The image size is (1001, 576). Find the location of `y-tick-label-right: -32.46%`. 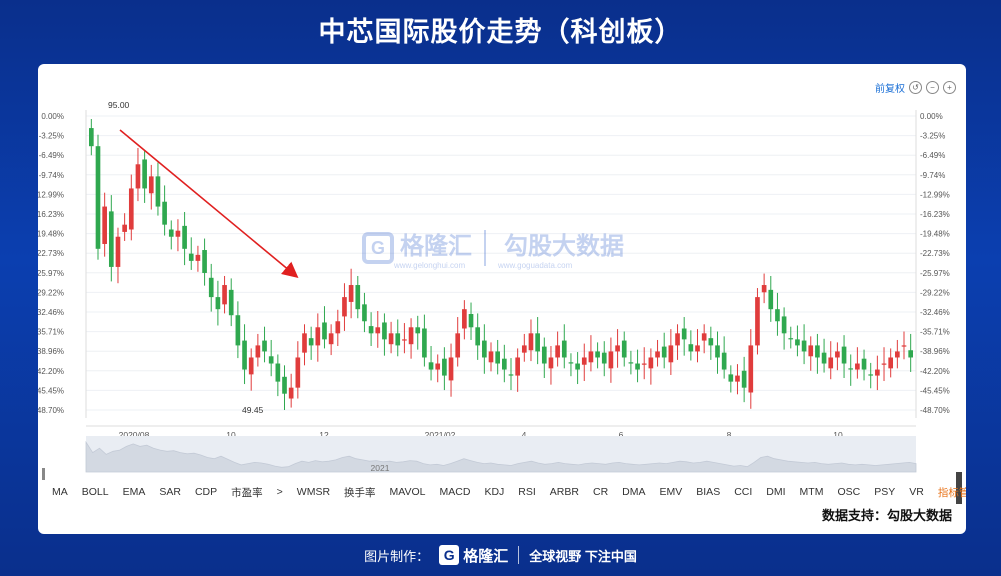

y-tick-label-right: -32.46% is located at coordinates (935, 312).